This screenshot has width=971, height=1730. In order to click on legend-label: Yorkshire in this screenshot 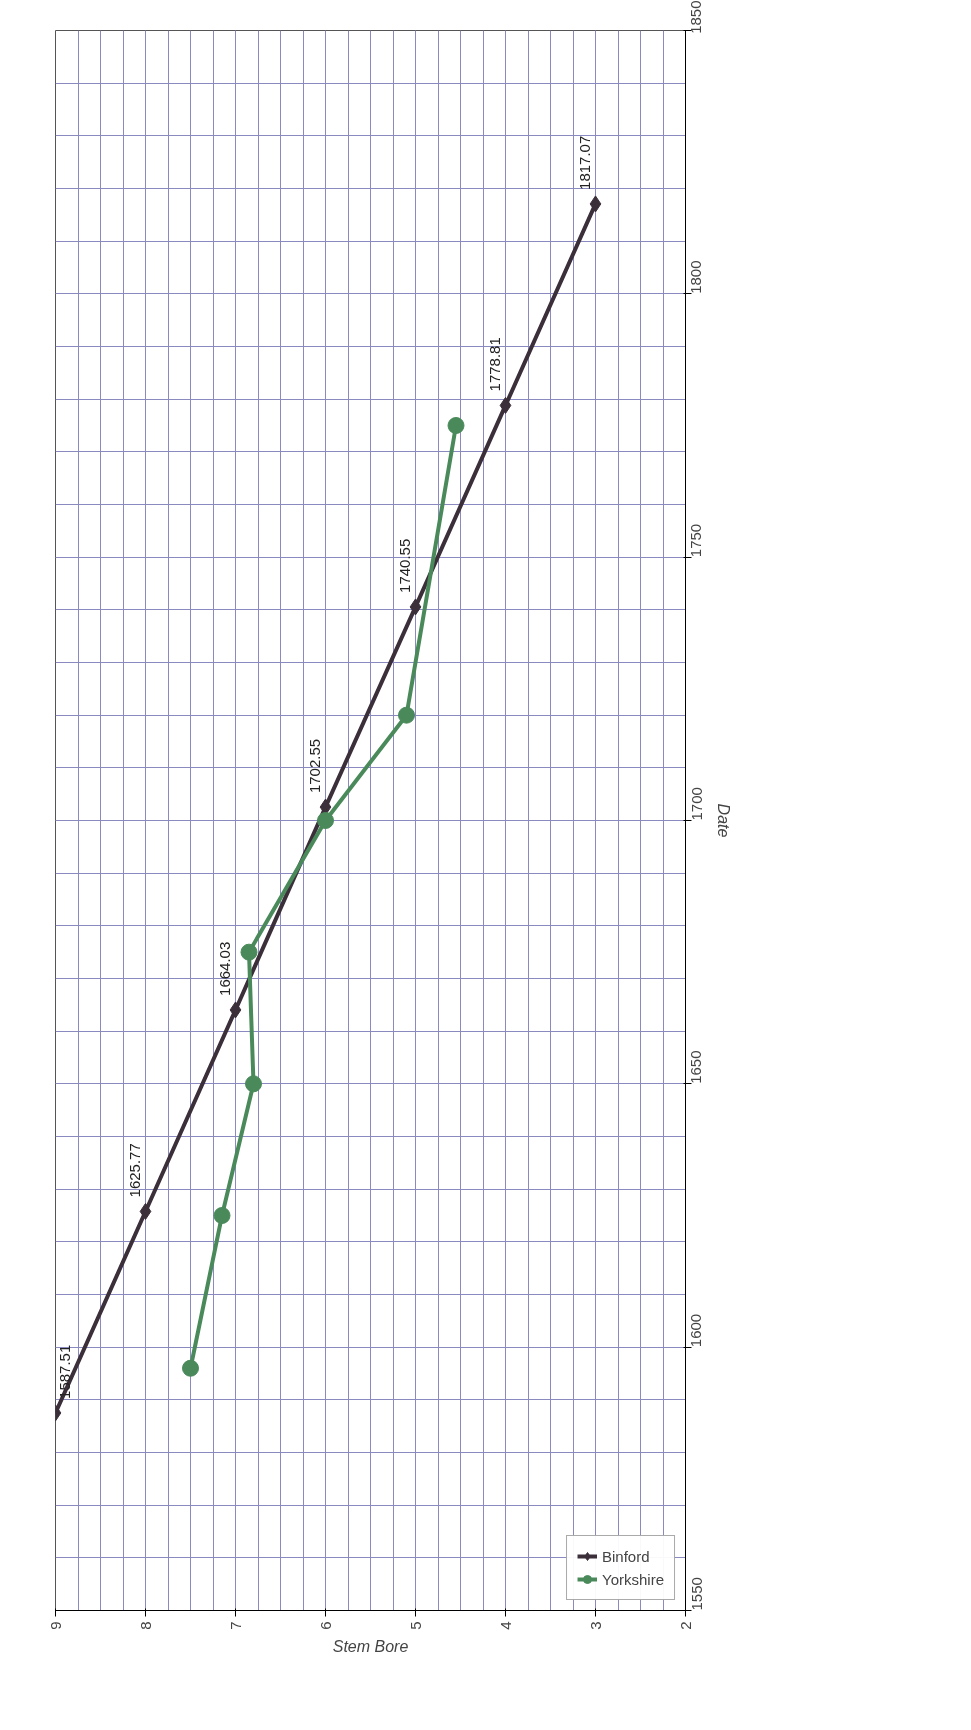, I will do `click(633, 1579)`.